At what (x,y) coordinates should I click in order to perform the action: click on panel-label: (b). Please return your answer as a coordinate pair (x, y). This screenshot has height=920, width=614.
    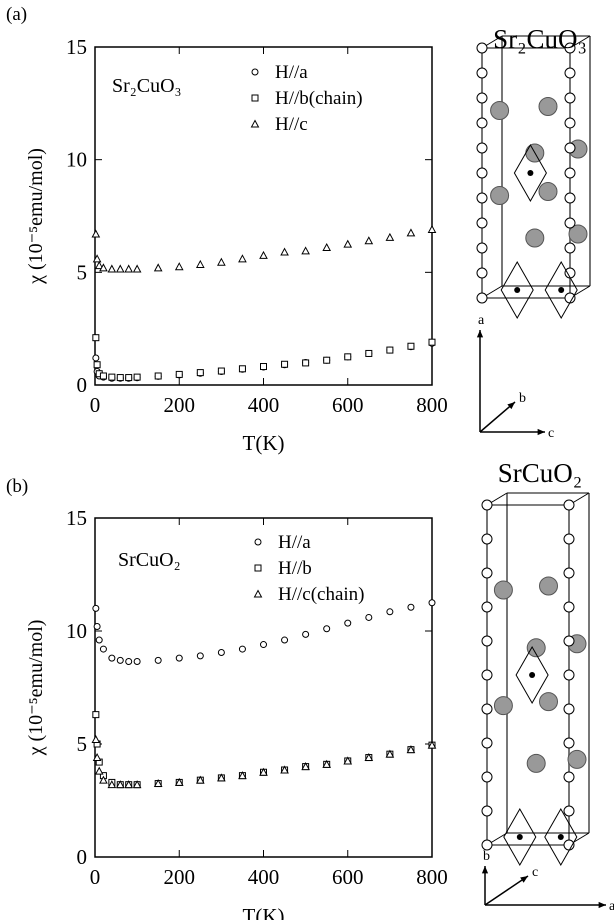
    Looking at the image, I should click on (17, 486).